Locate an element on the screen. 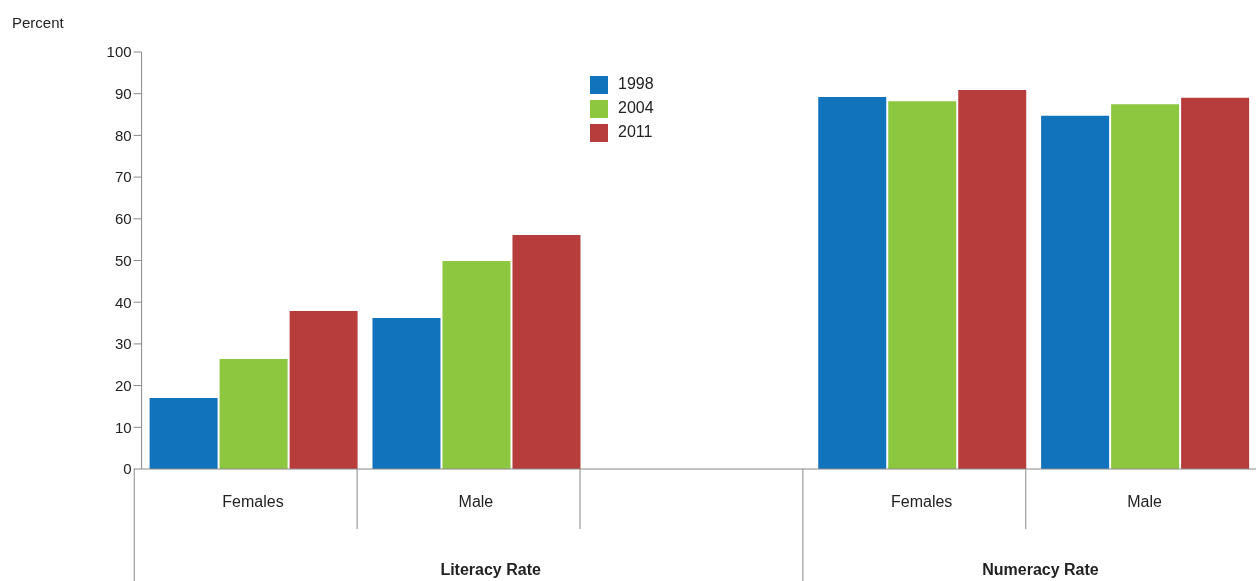 This screenshot has height=581, width=1256. y-tick-label: 20 is located at coordinates (123, 385).